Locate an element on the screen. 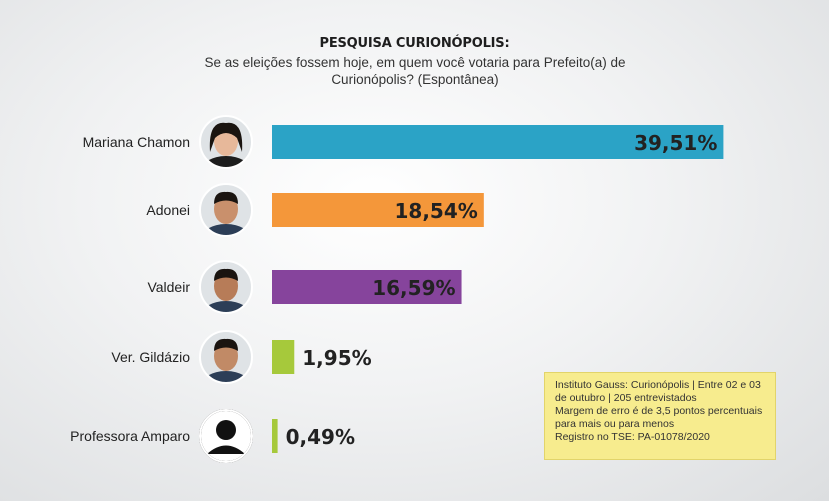 The image size is (829, 501). value-label: 0,49% is located at coordinates (320, 437).